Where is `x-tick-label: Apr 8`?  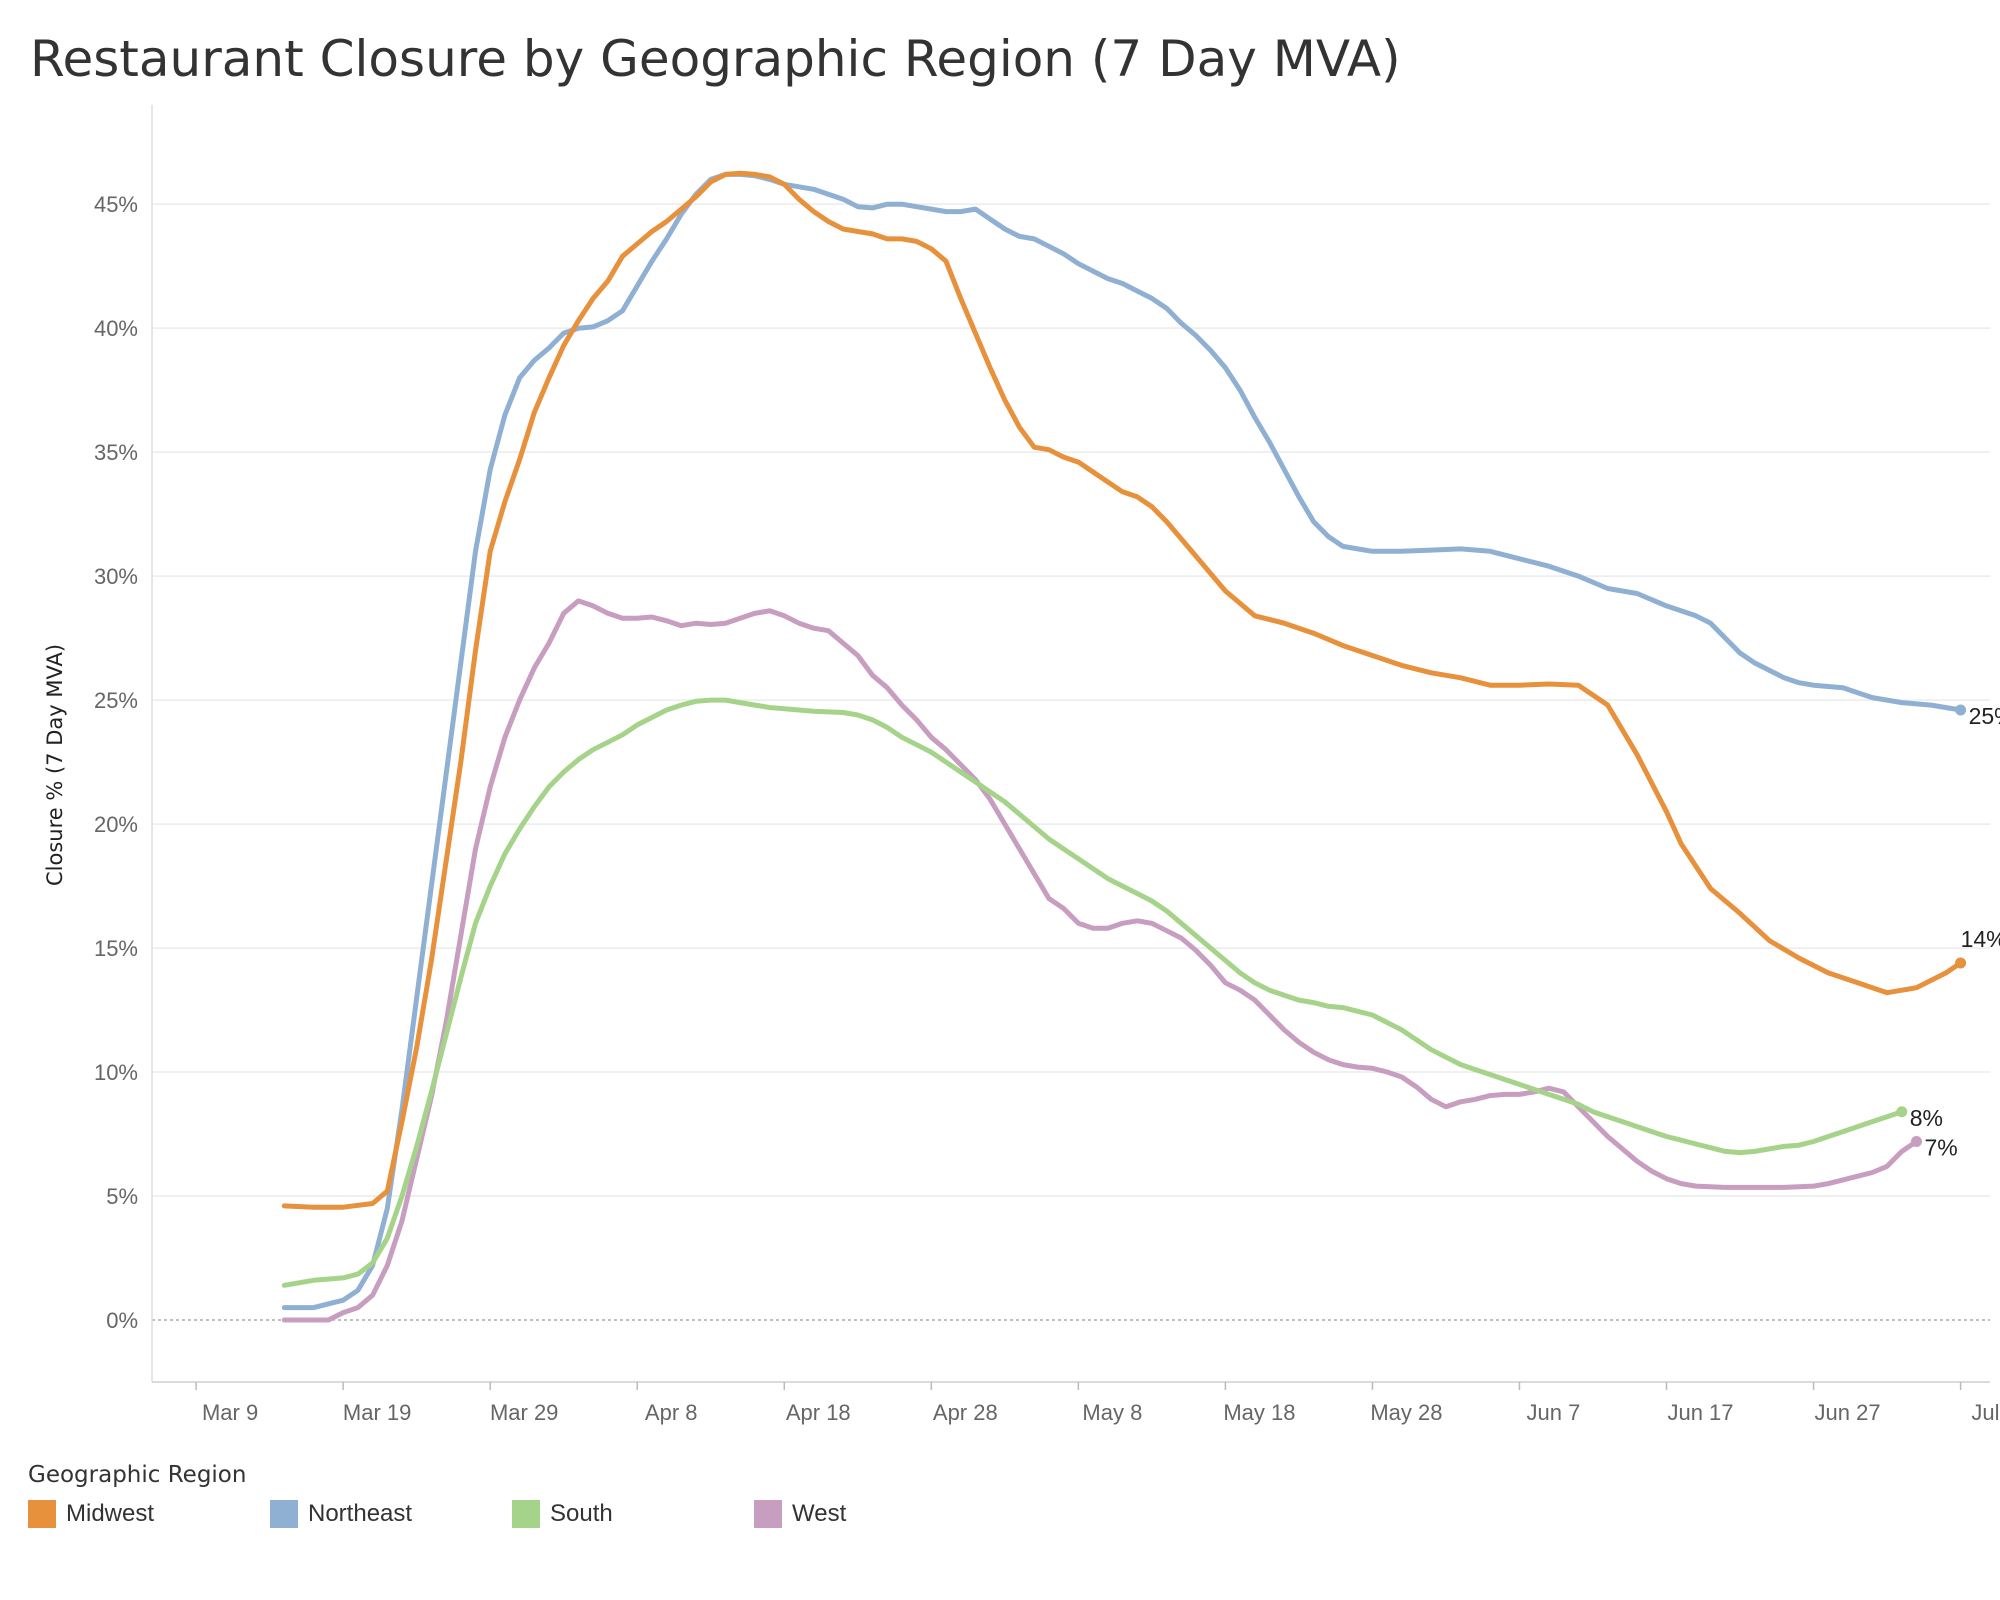
x-tick-label: Apr 8 is located at coordinates (671, 1412).